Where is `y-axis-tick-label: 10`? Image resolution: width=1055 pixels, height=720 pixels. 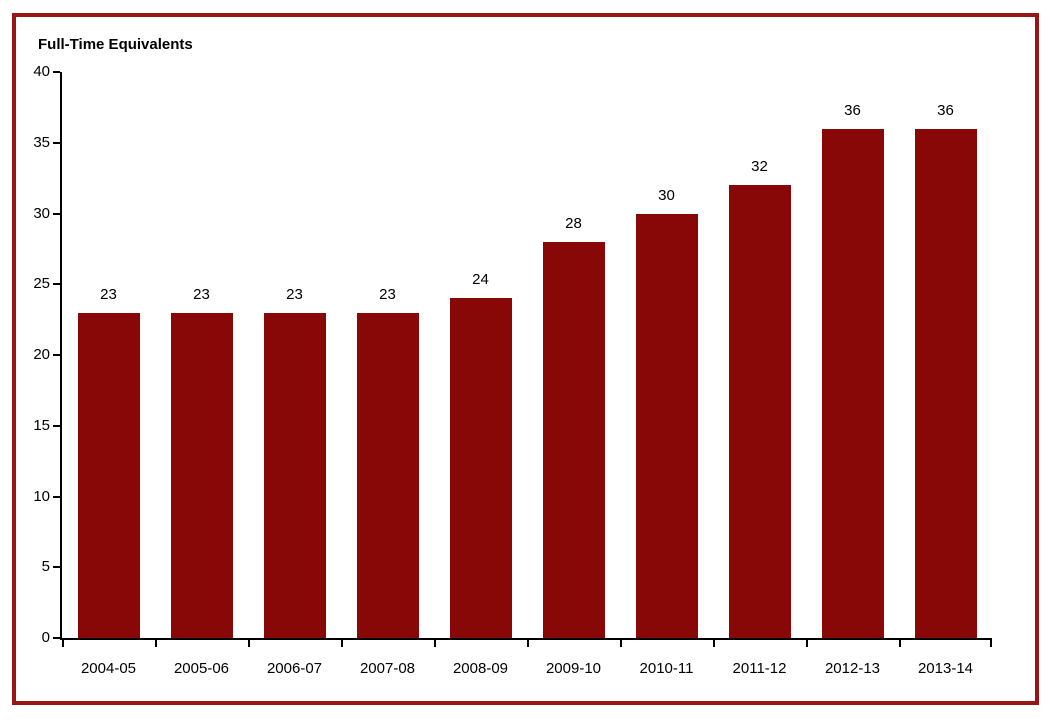 y-axis-tick-label: 10 is located at coordinates (41, 496).